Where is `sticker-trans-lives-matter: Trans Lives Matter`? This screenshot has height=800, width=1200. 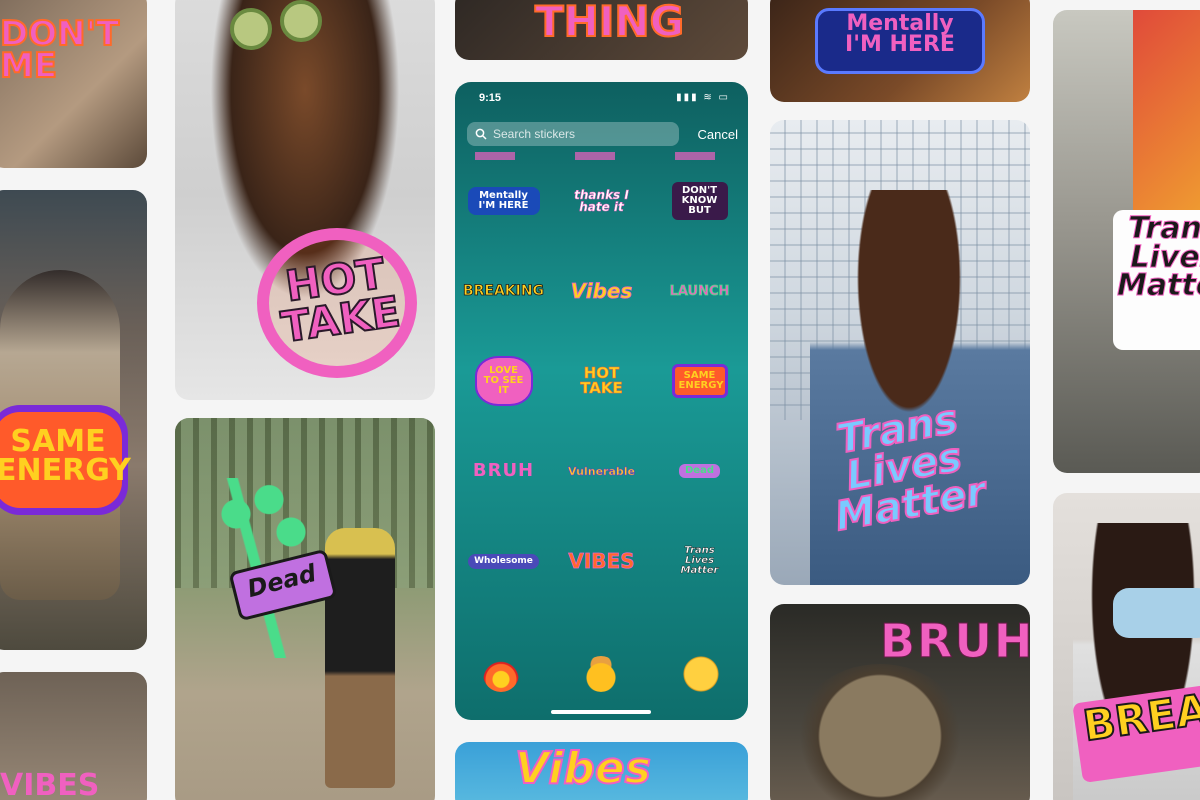 sticker-trans-lives-matter: Trans Lives Matter is located at coordinates (911, 468).